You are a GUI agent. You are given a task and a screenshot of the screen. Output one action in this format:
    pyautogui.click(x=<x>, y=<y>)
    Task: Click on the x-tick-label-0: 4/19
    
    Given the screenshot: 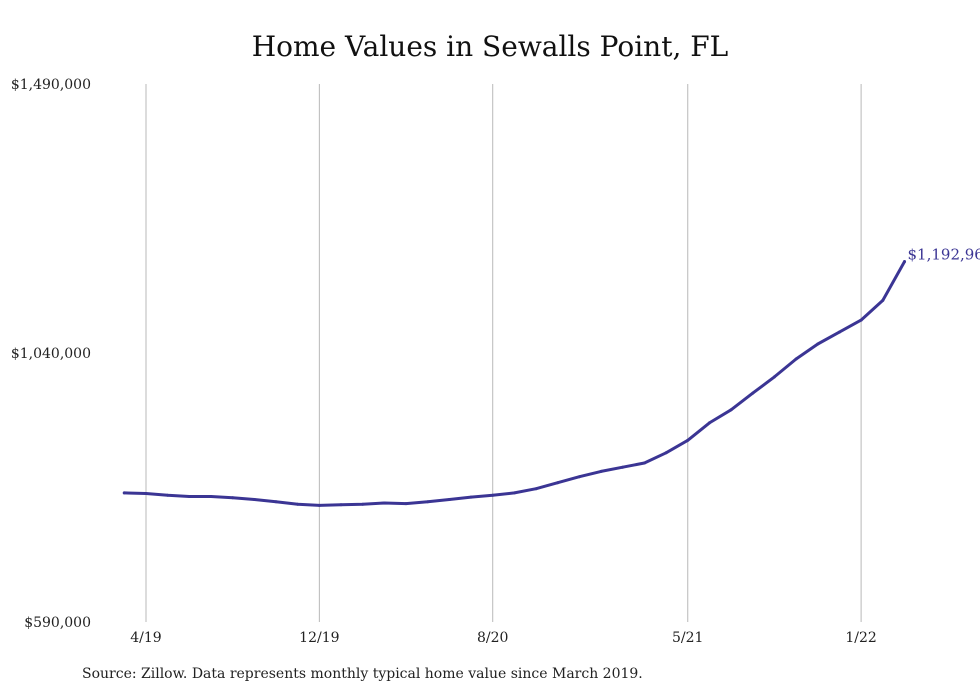 What is the action you would take?
    pyautogui.click(x=145, y=638)
    